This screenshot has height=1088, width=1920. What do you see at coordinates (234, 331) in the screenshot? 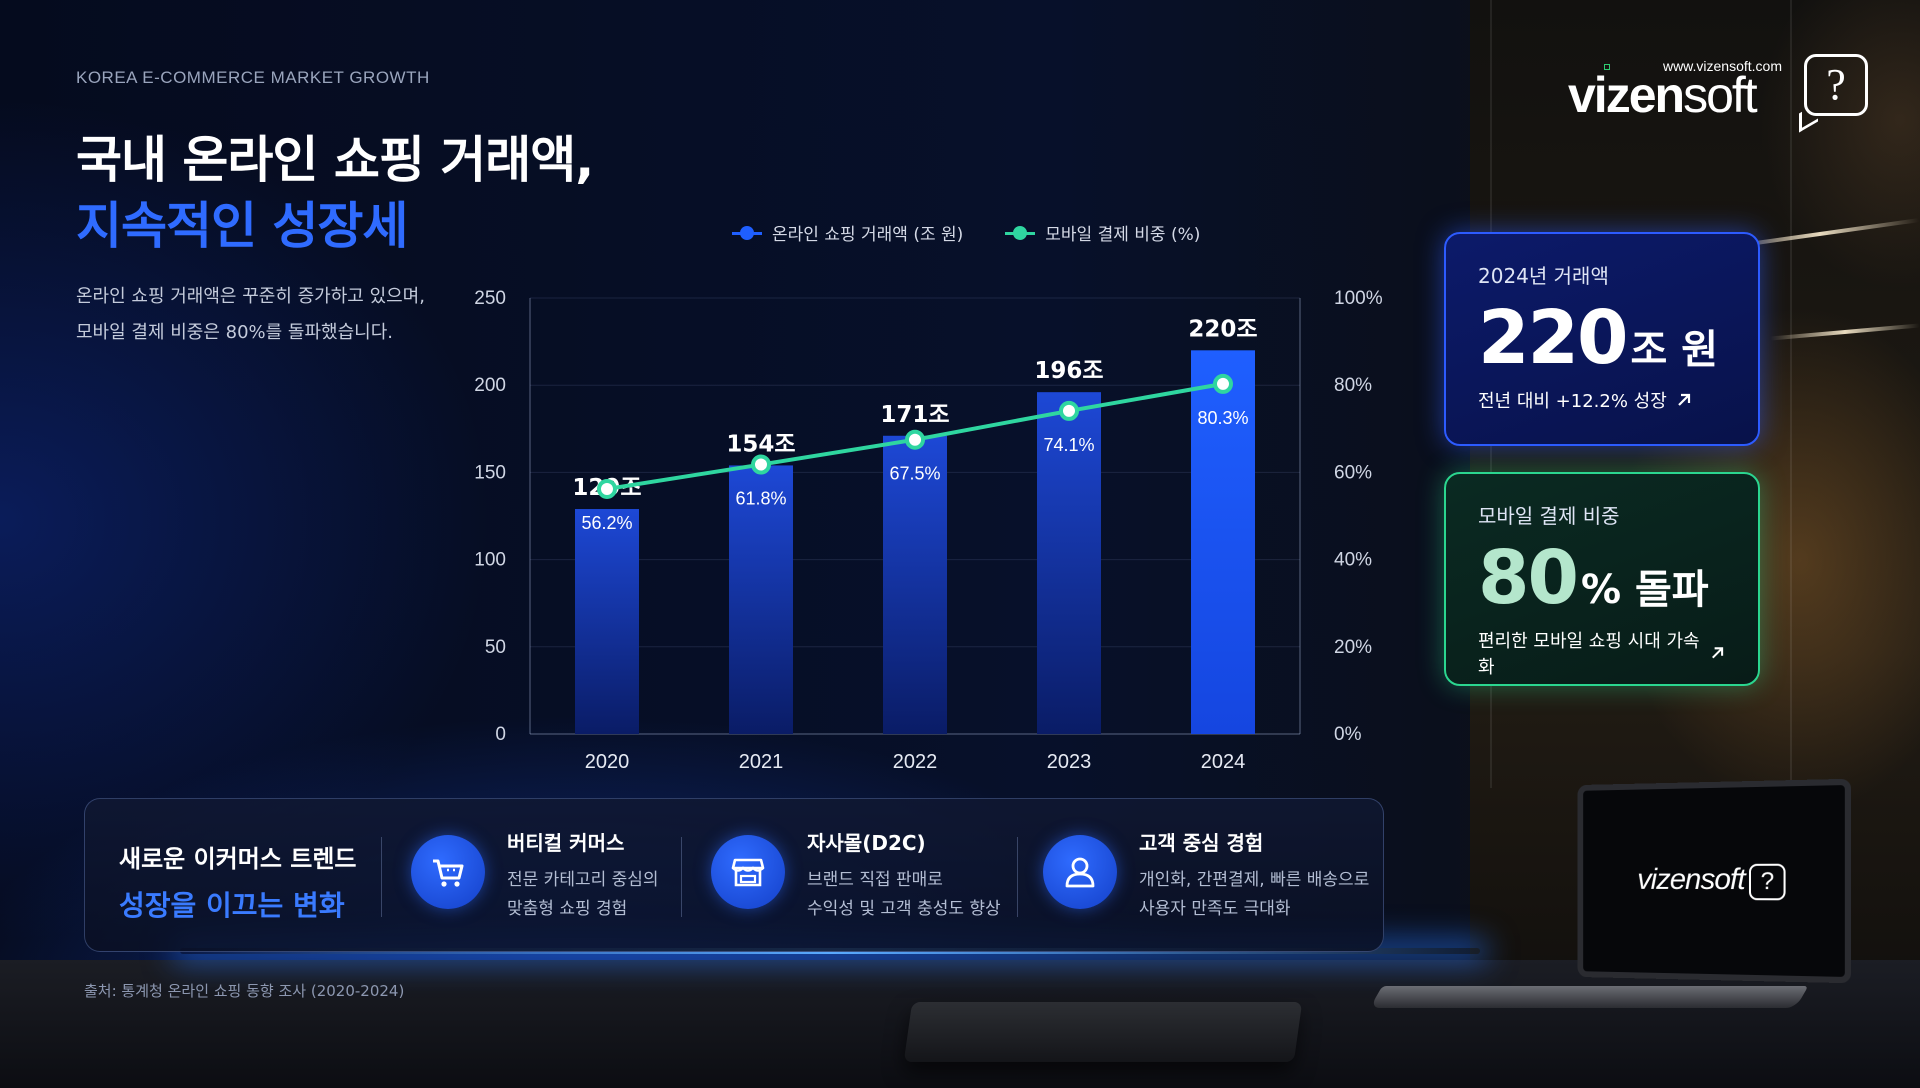
I see `description-line-2: 모바일 결제 비중은 80%를 돌파했습니다.` at bounding box center [234, 331].